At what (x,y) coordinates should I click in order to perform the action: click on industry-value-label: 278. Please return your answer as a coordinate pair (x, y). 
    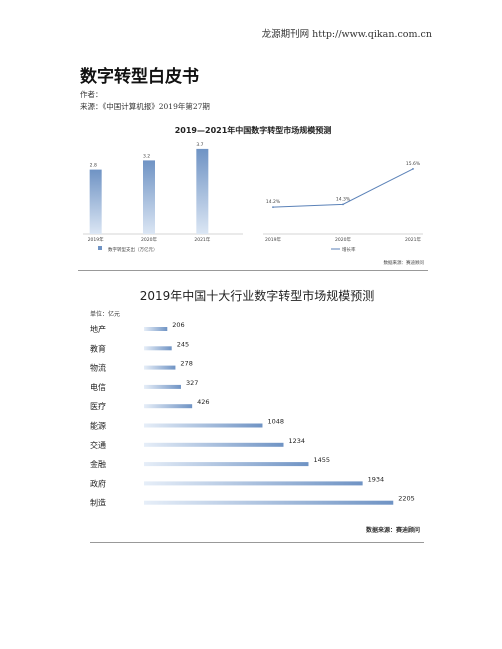
    Looking at the image, I should click on (186, 364).